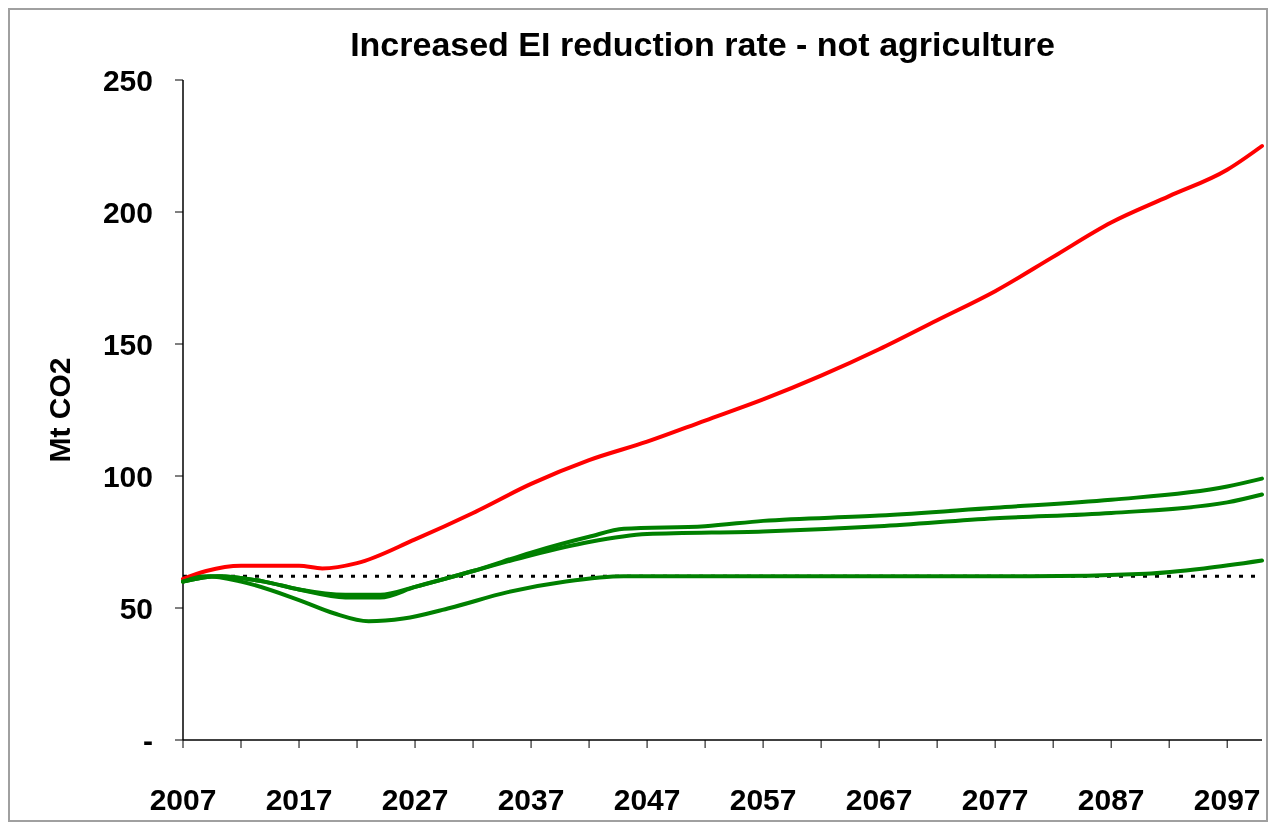 The image size is (1276, 830). Describe the element at coordinates (995, 799) in the screenshot. I see `x-tick-label: 2077` at that location.